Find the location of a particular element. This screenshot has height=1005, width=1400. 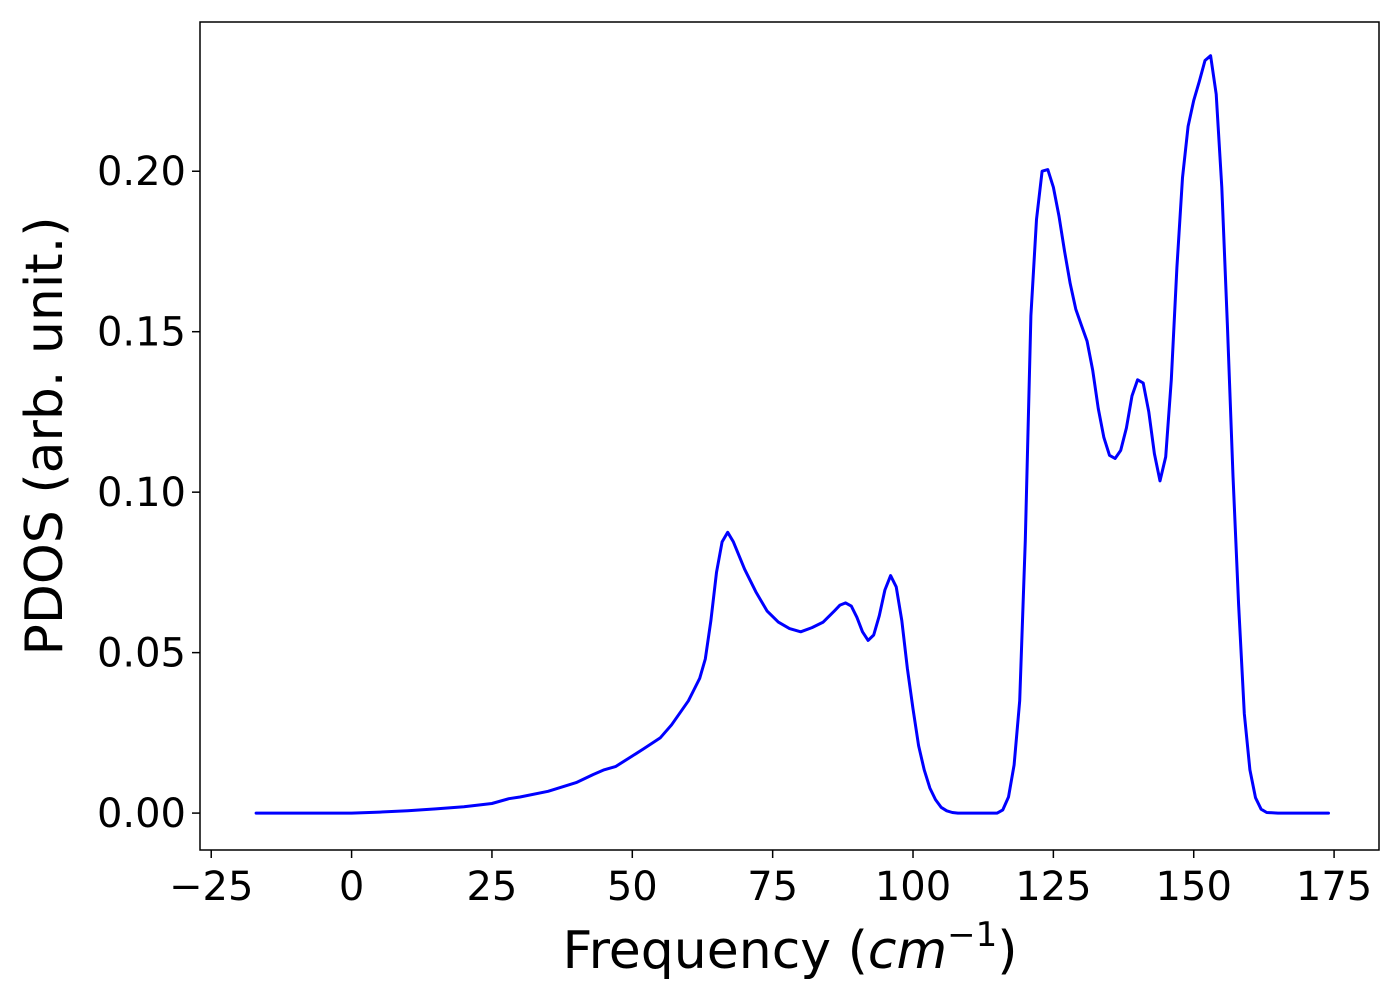

y-axis-title: PDOS (arb. unit.) is located at coordinates (45, 435).